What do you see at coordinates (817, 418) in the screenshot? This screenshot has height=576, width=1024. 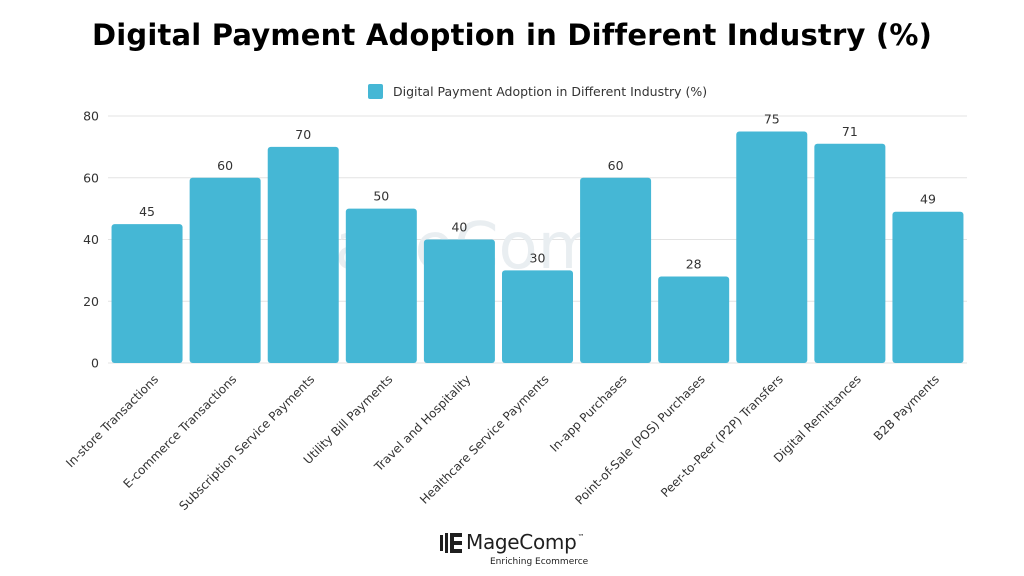 I see `x-tick-label: Digital Remittances` at bounding box center [817, 418].